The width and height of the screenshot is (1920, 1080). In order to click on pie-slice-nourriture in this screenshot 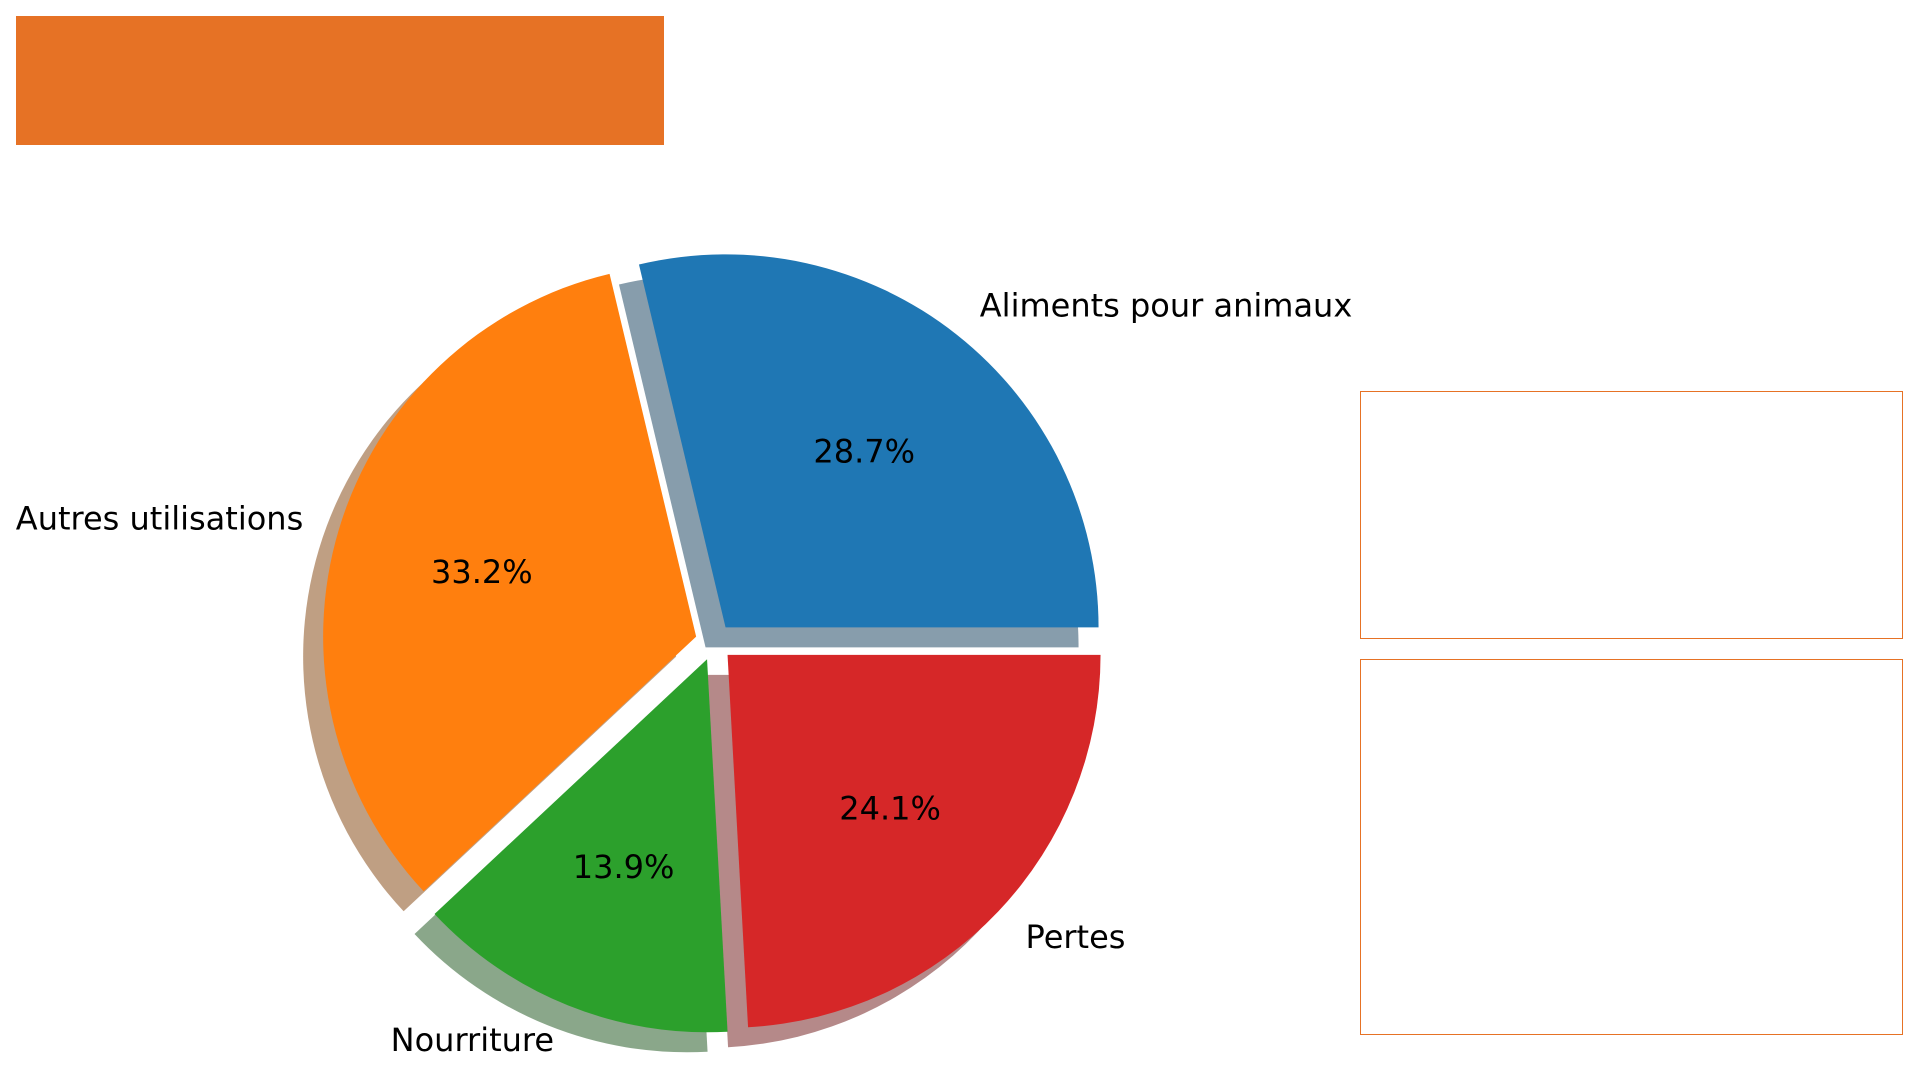, I will do `click(581, 846)`.